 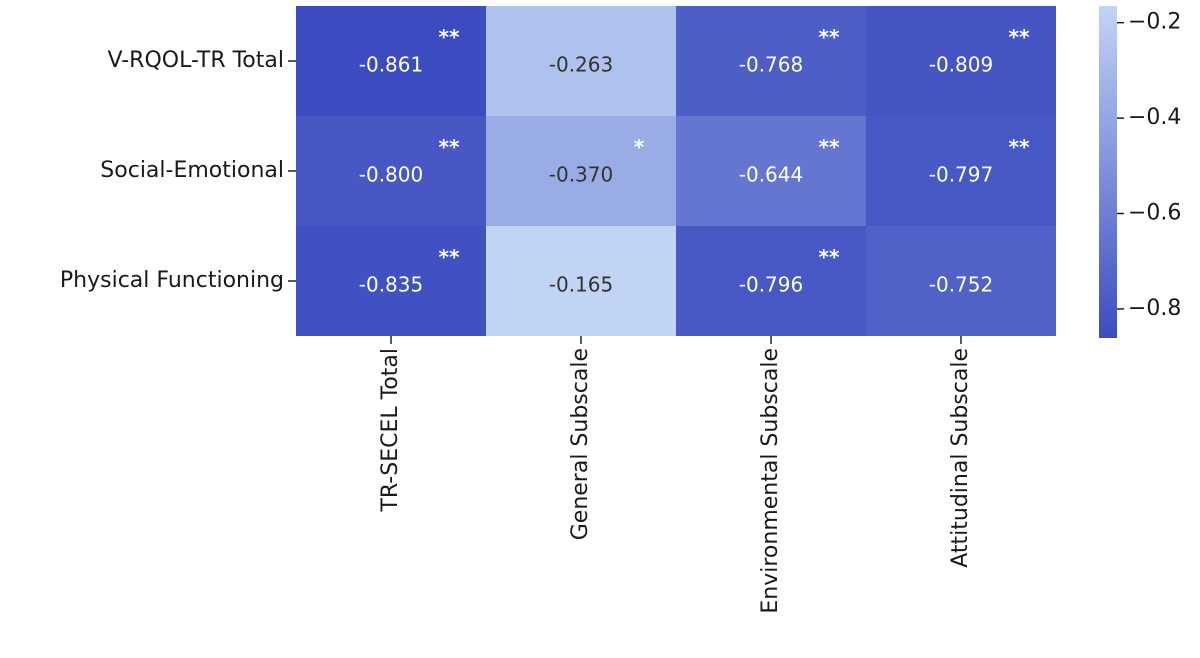 What do you see at coordinates (1108, 172) in the screenshot?
I see `colorbar-gradient` at bounding box center [1108, 172].